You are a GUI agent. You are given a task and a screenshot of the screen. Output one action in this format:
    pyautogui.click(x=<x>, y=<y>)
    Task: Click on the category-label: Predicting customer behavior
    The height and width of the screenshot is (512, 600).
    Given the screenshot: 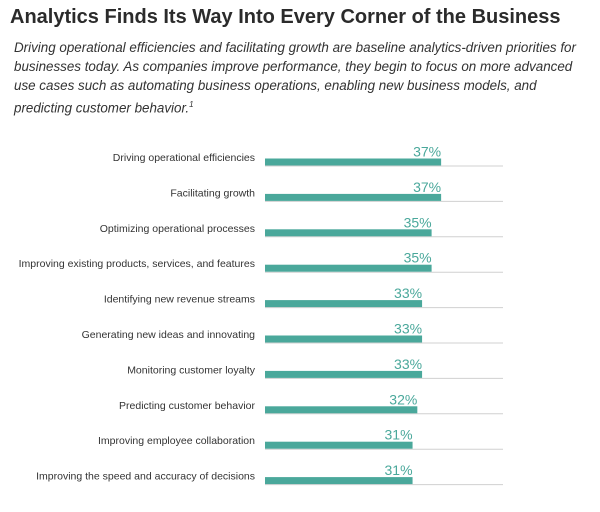 What is the action you would take?
    pyautogui.click(x=187, y=406)
    